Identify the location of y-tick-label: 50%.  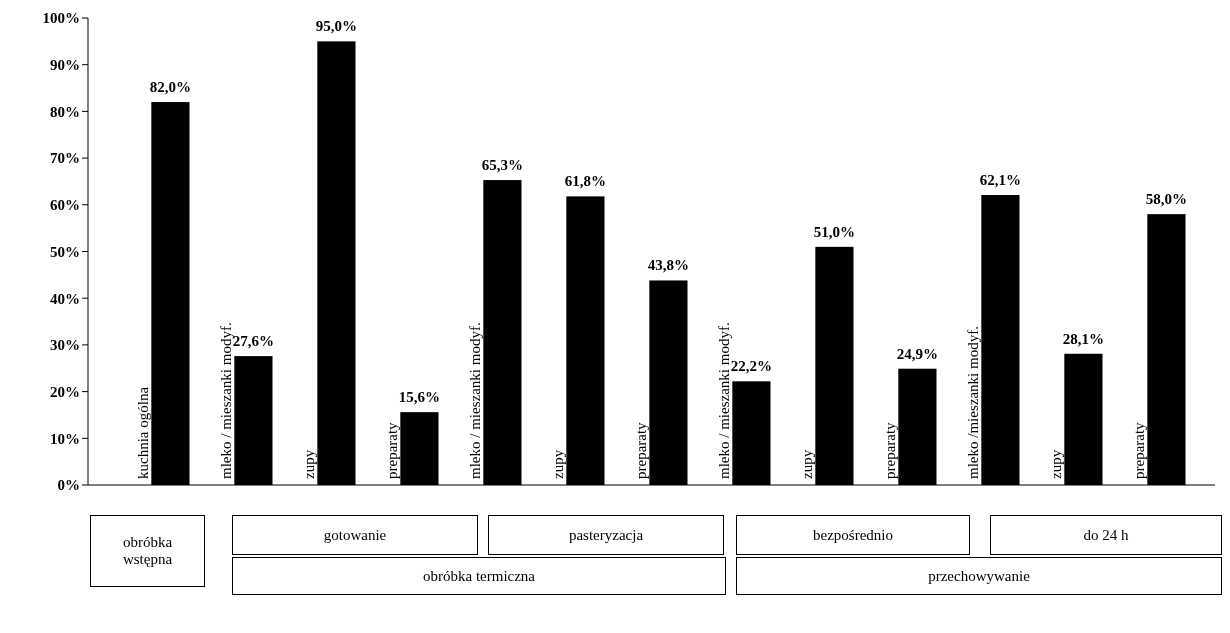
(65, 251).